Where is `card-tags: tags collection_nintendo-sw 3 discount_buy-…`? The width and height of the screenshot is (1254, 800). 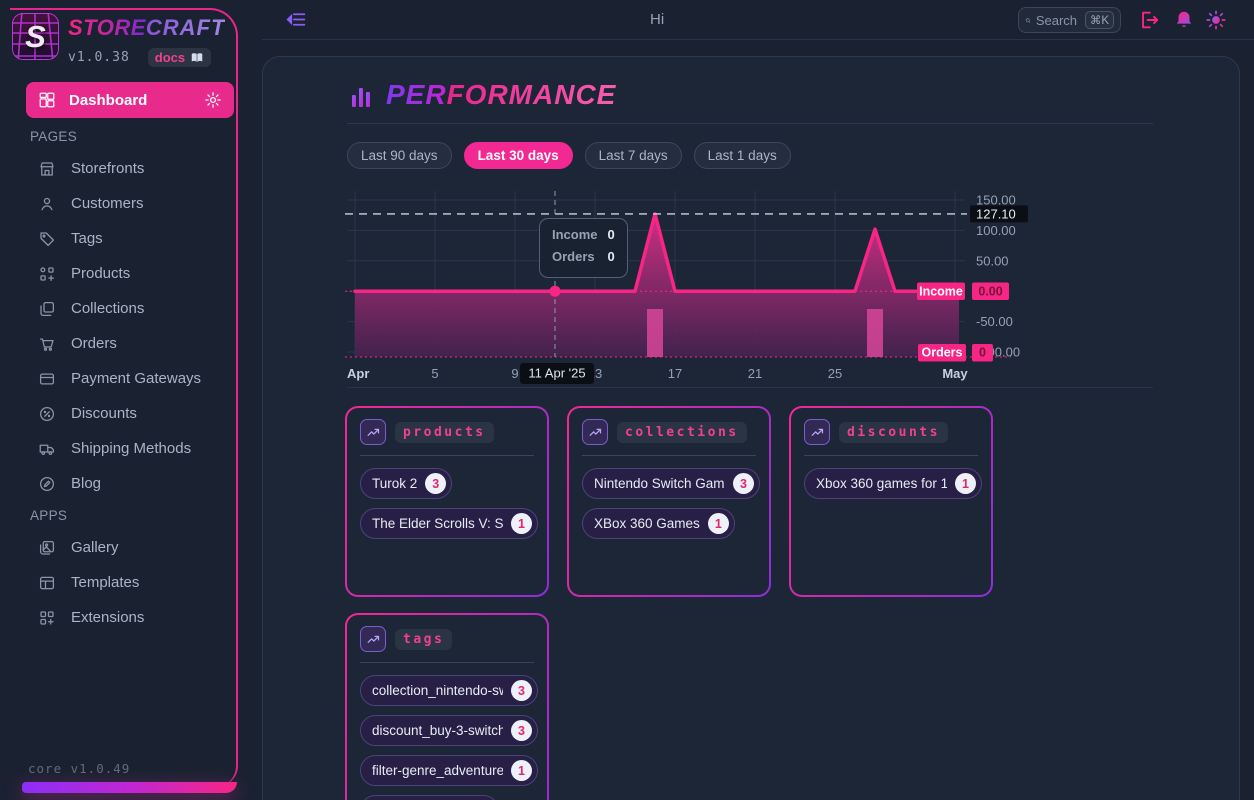
card-tags: tags collection_nintendo-sw 3 discount_buy-… is located at coordinates (447, 706).